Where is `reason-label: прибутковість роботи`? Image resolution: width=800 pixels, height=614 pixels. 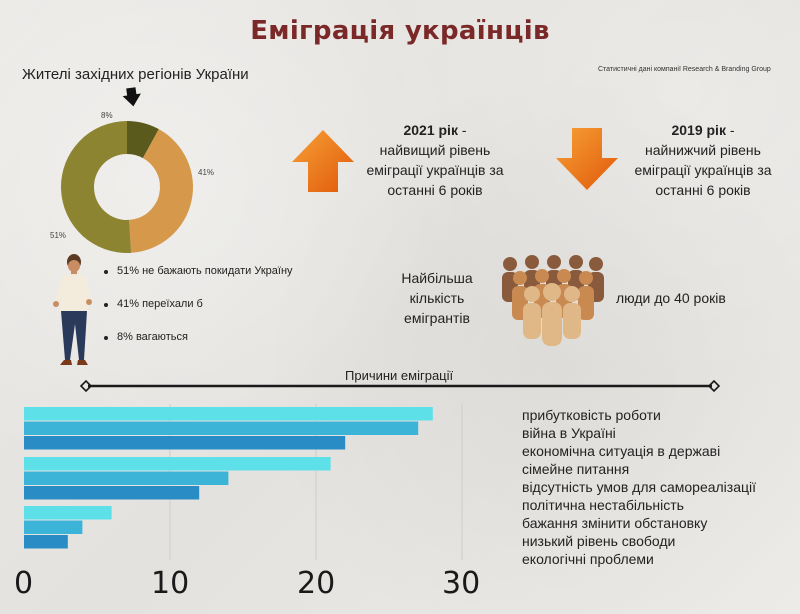
reason-label: прибутковість роботи is located at coordinates (591, 415).